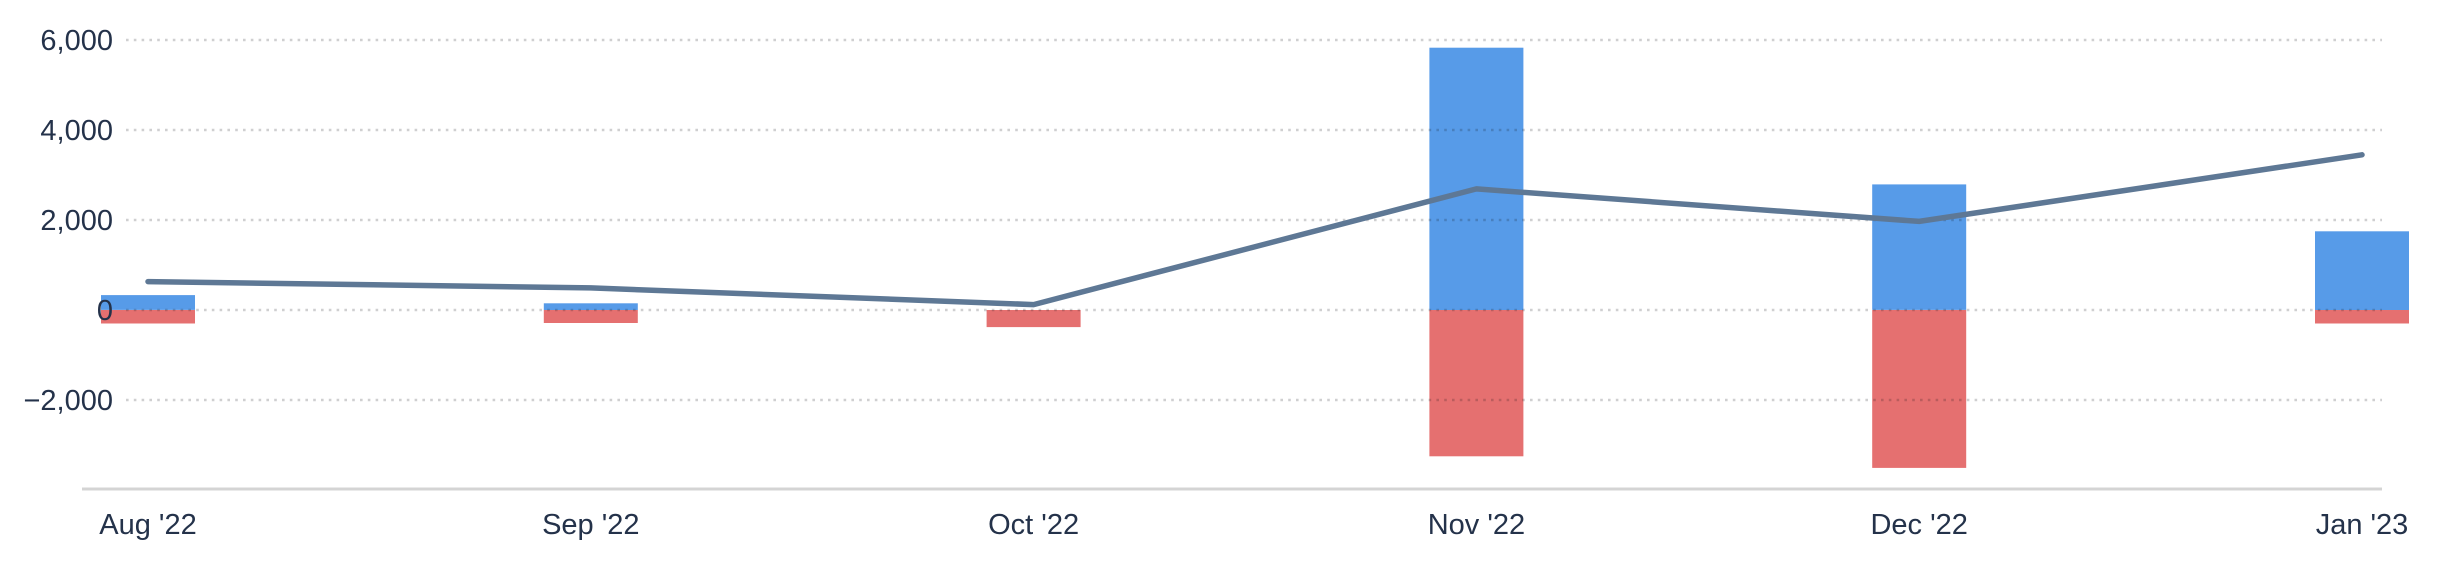 This screenshot has width=2446, height=574. What do you see at coordinates (105, 311) in the screenshot?
I see `y-axis-tick-label: 0` at bounding box center [105, 311].